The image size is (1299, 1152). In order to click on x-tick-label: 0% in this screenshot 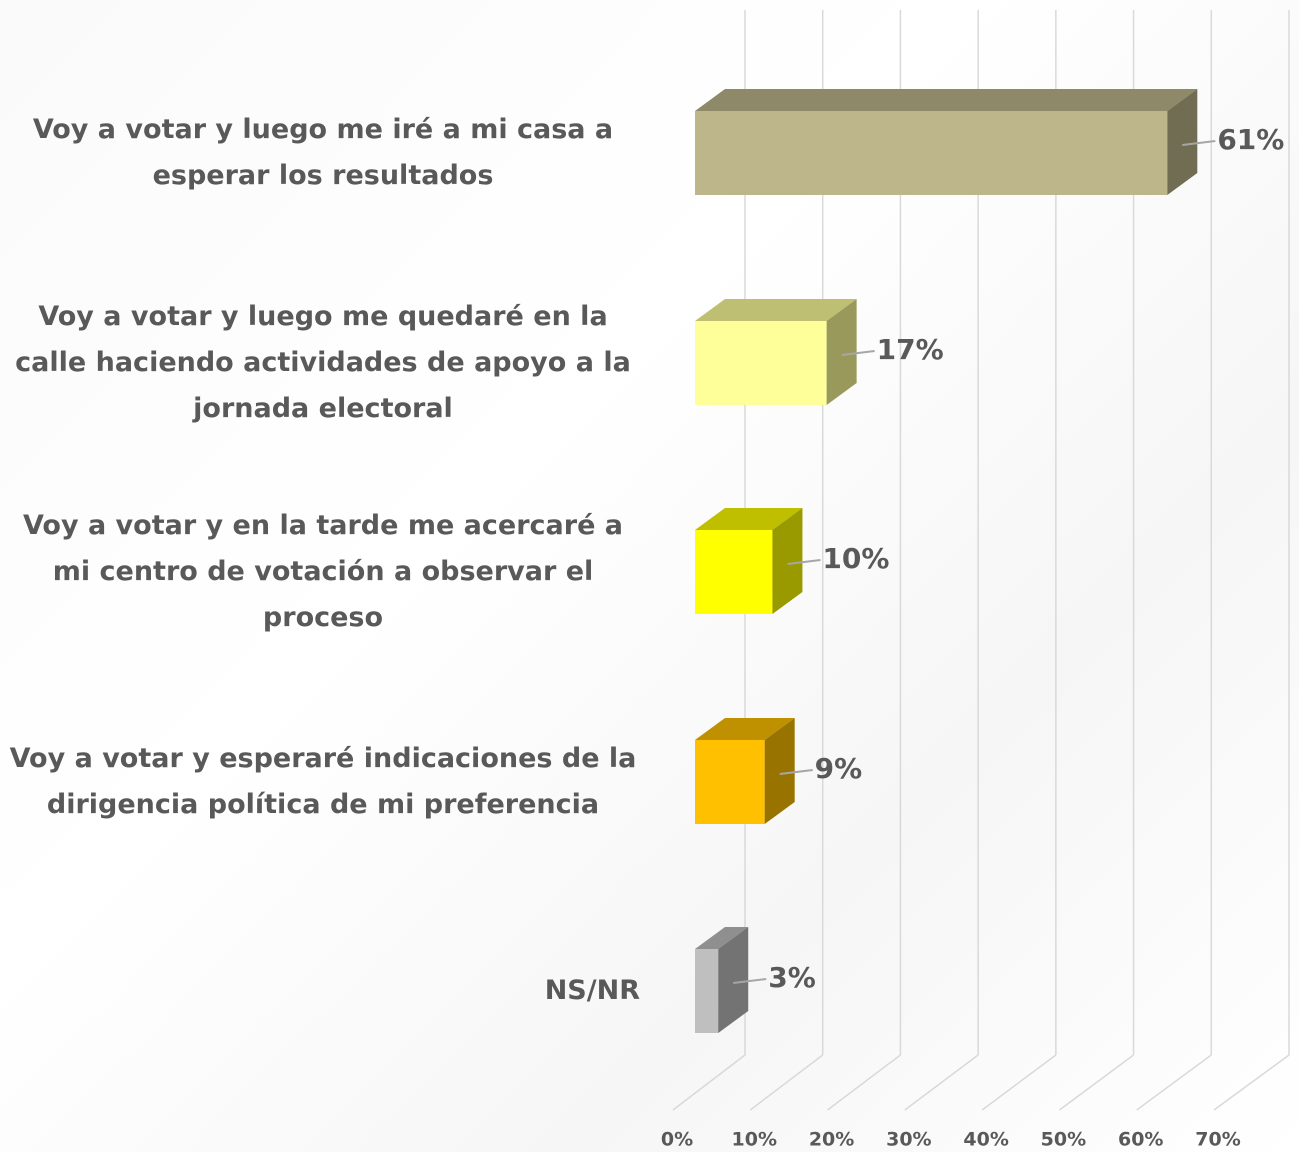, I will do `click(677, 1140)`.